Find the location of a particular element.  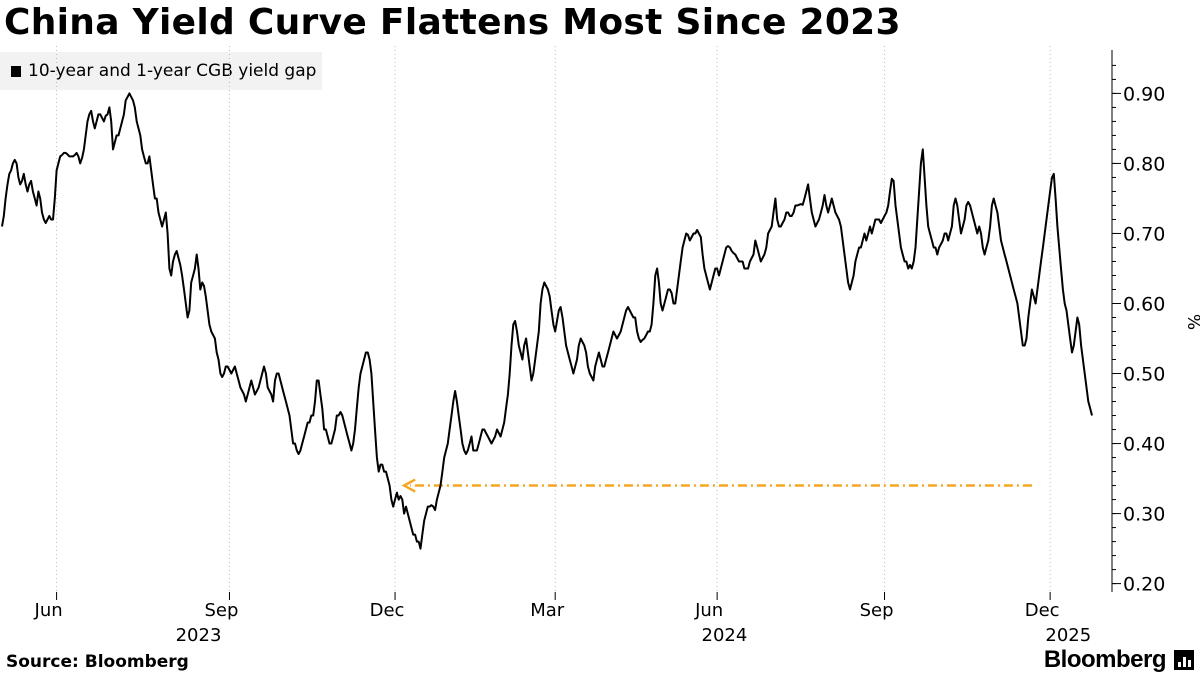

y-axis: 0.20 0.30 0.40 0.50 0.60 0.70 0.80 0.90% is located at coordinates (1155, 323).